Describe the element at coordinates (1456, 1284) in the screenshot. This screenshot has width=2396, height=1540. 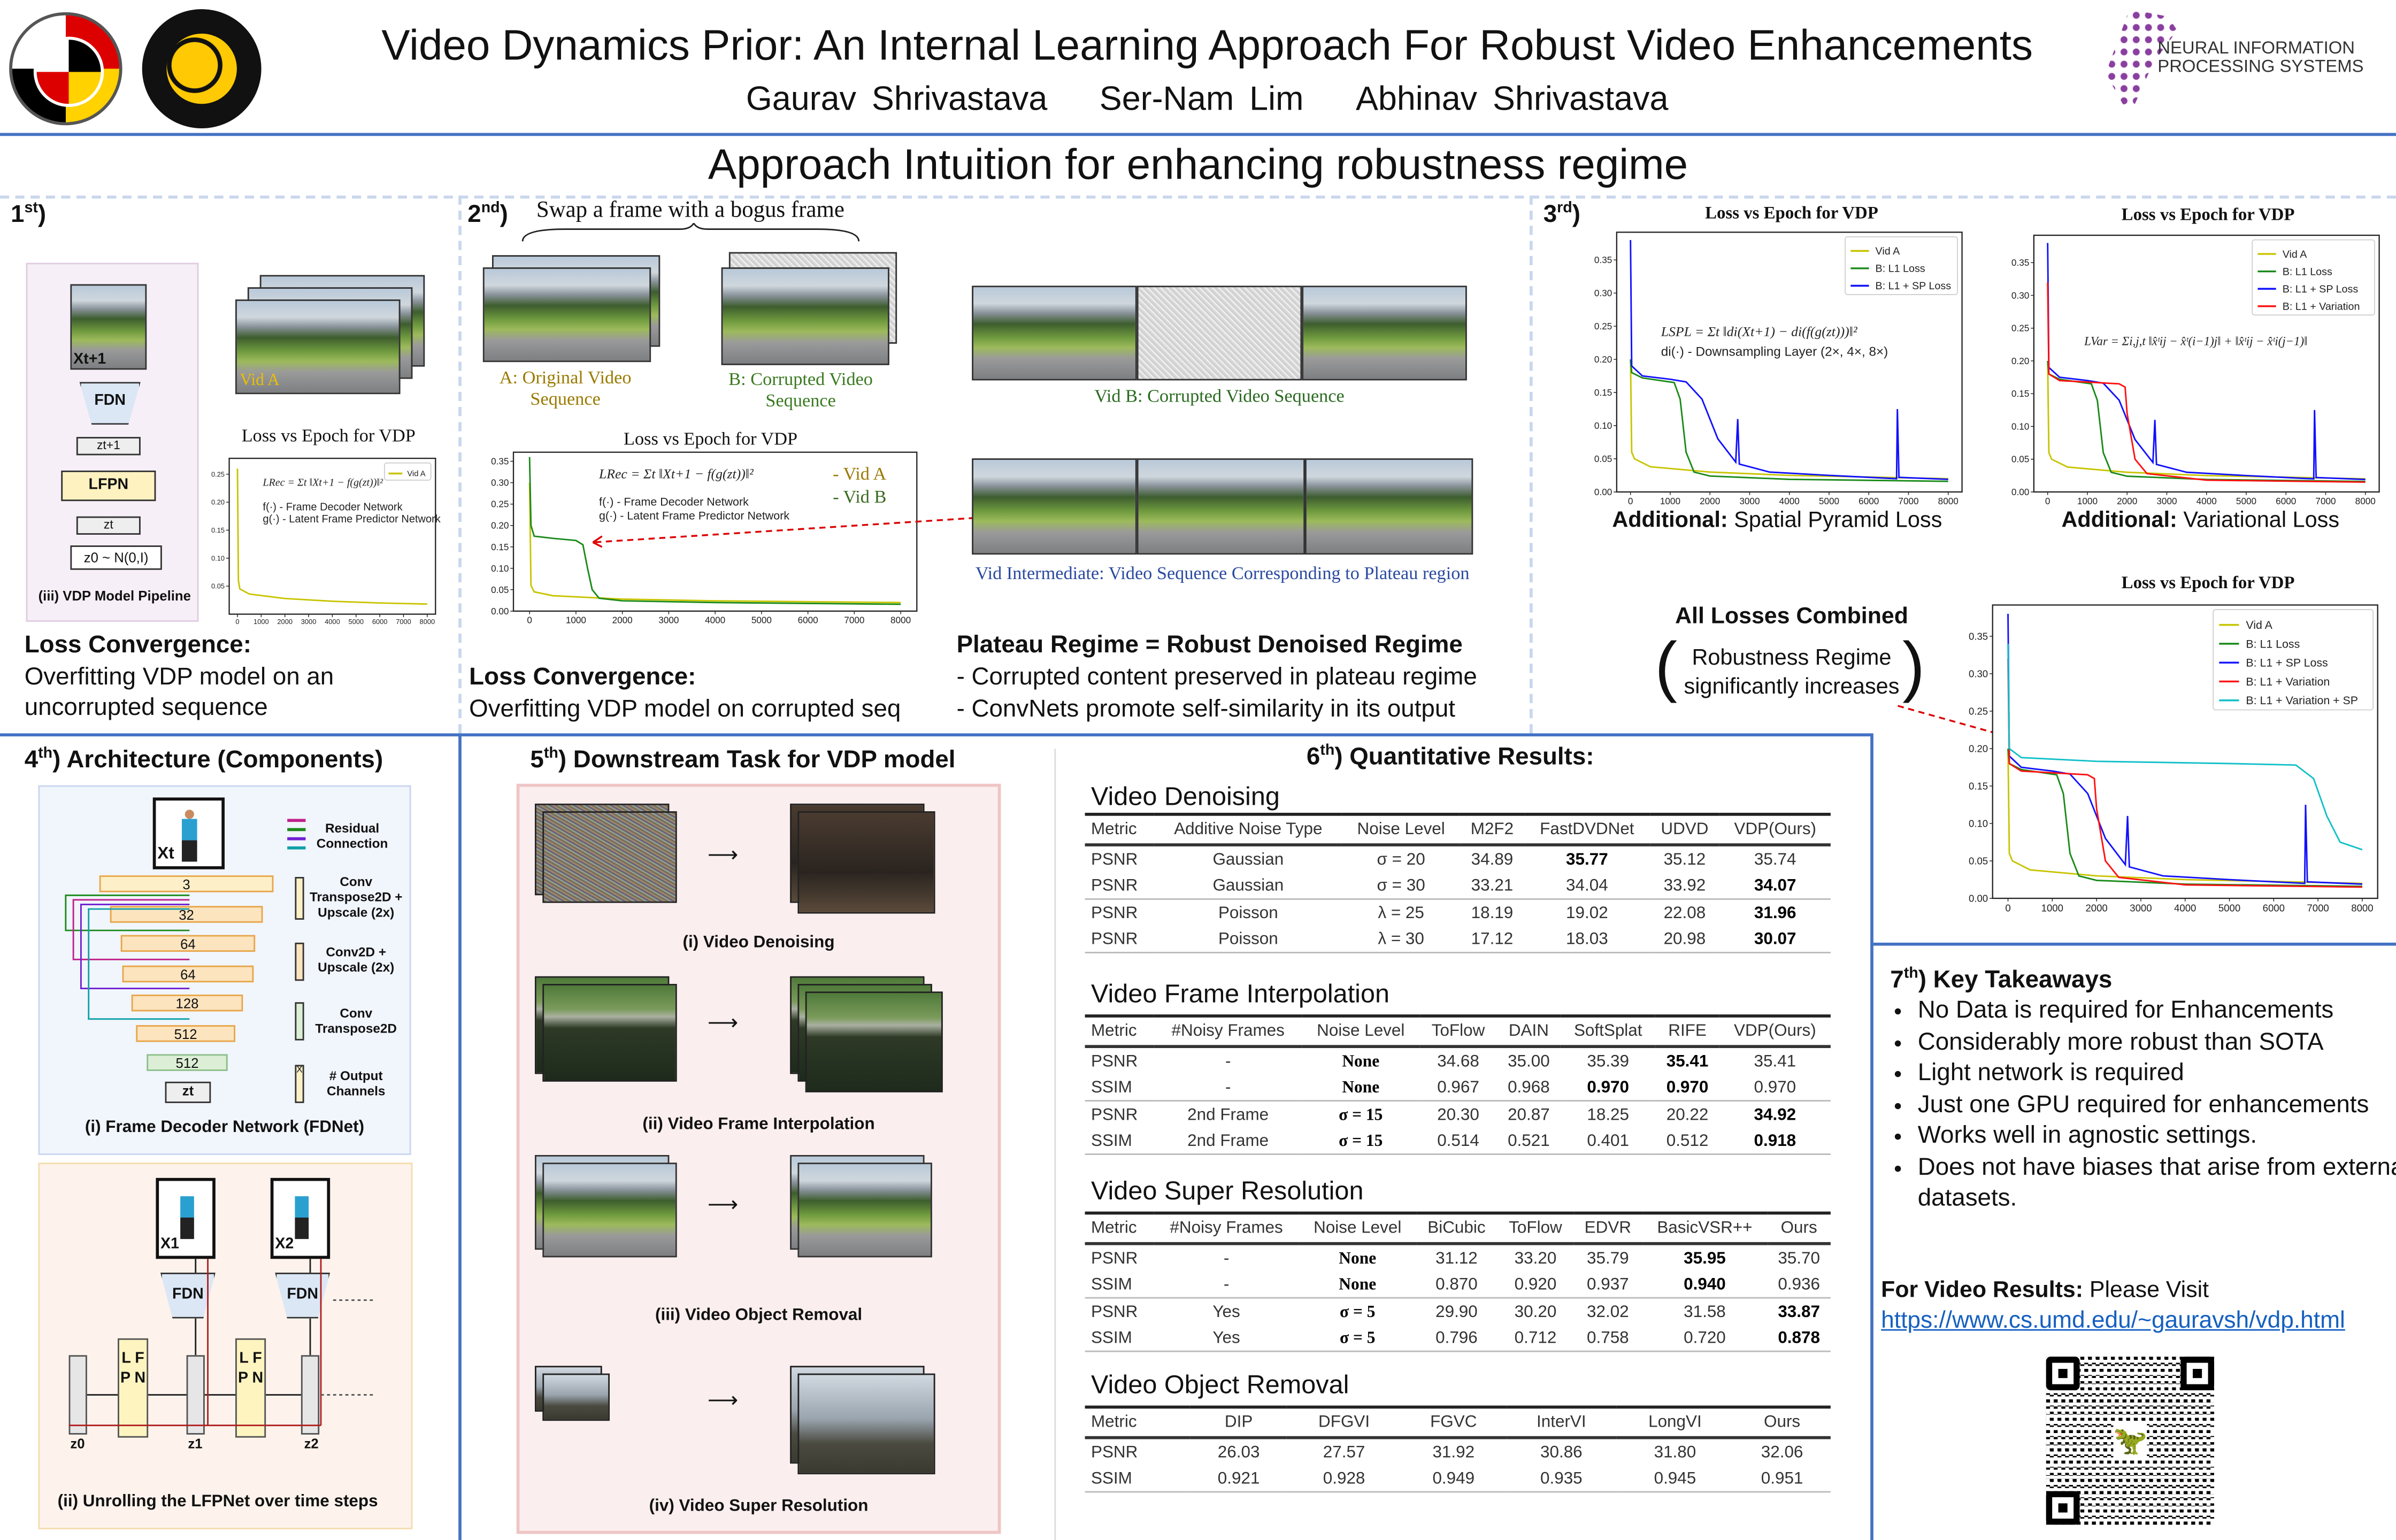
I see `table-cell: 0.870` at that location.